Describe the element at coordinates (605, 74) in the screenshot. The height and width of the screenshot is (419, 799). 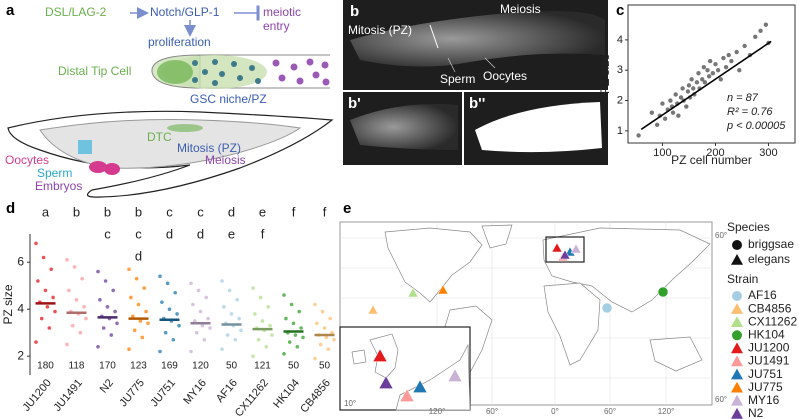
I see `y-axis-label: PZ size` at that location.